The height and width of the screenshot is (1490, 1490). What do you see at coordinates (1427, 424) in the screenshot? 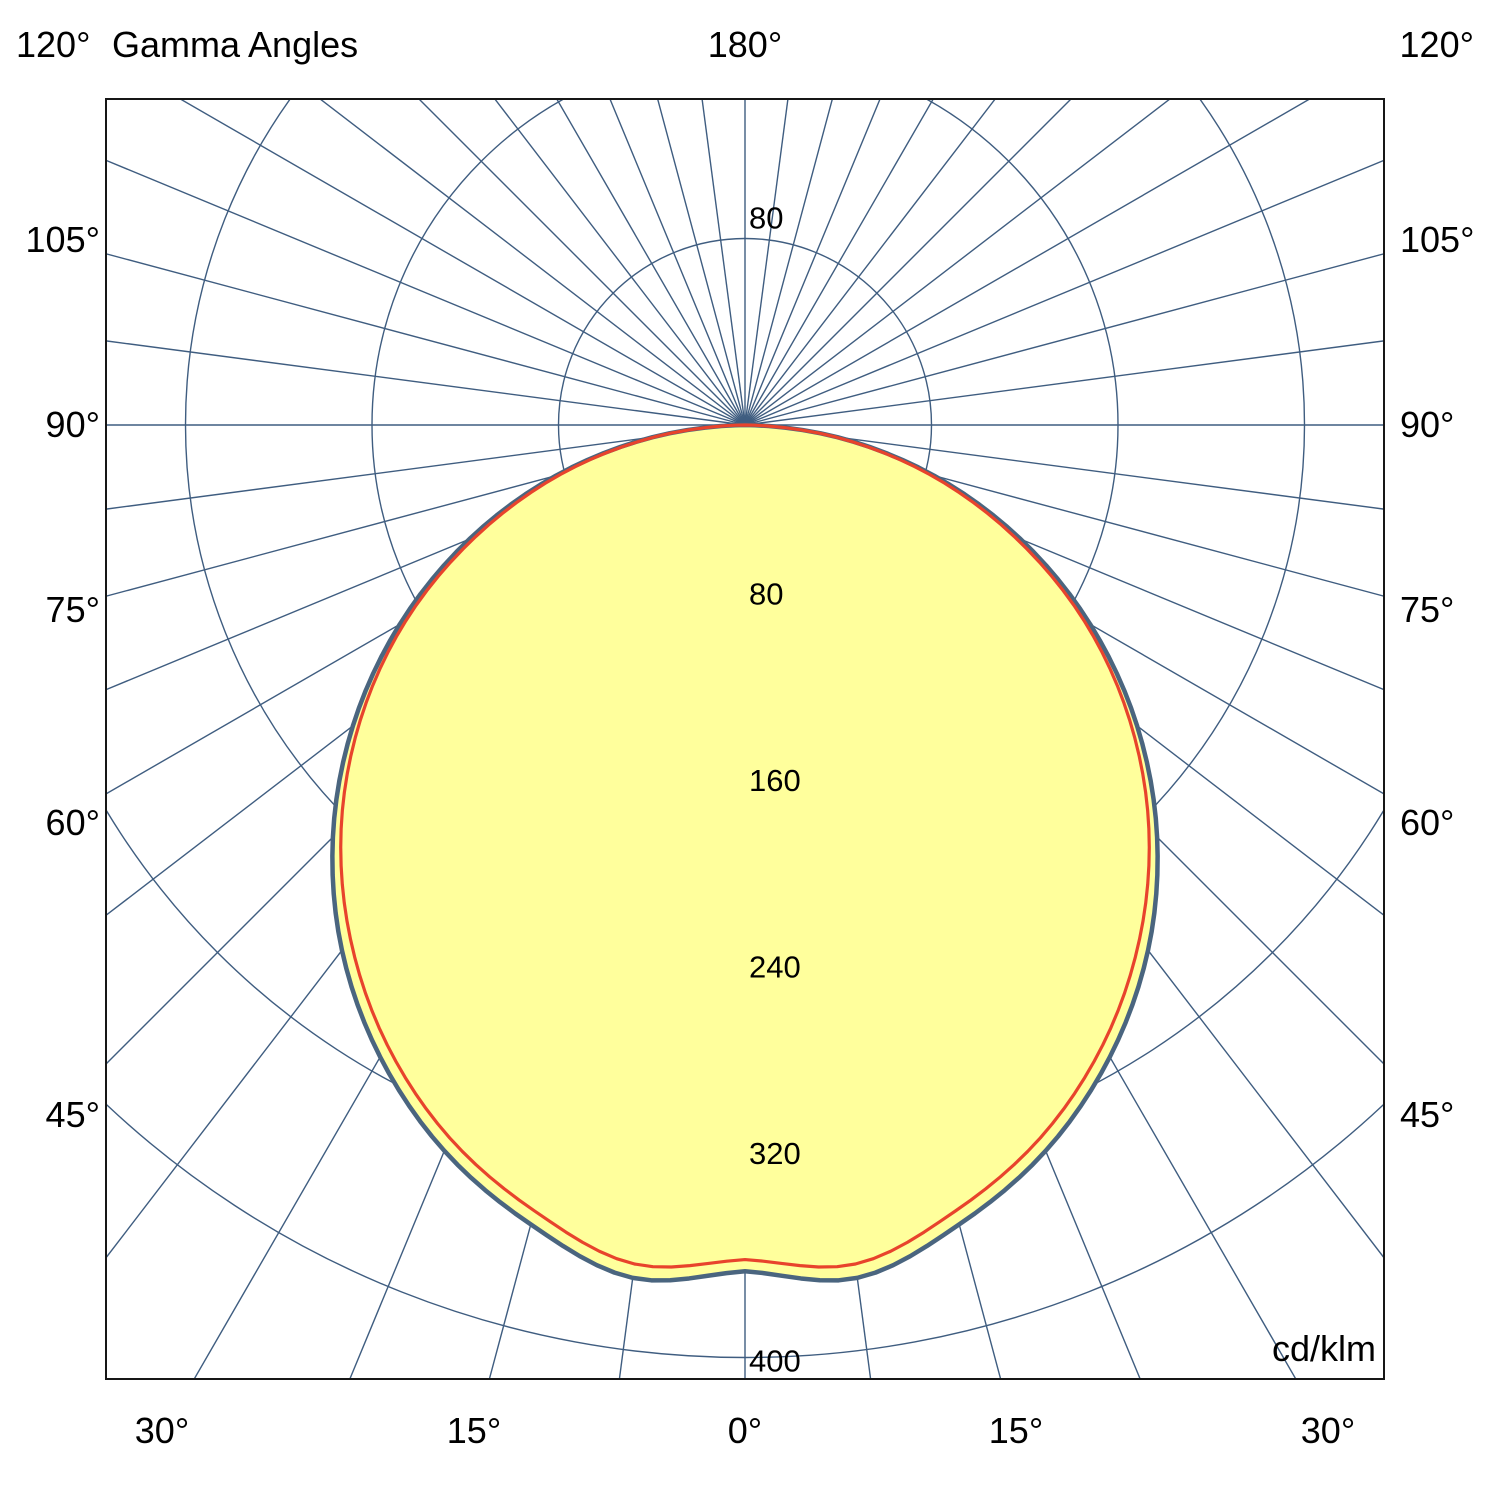
I see `gamma-label-90-right: 90°` at bounding box center [1427, 424].